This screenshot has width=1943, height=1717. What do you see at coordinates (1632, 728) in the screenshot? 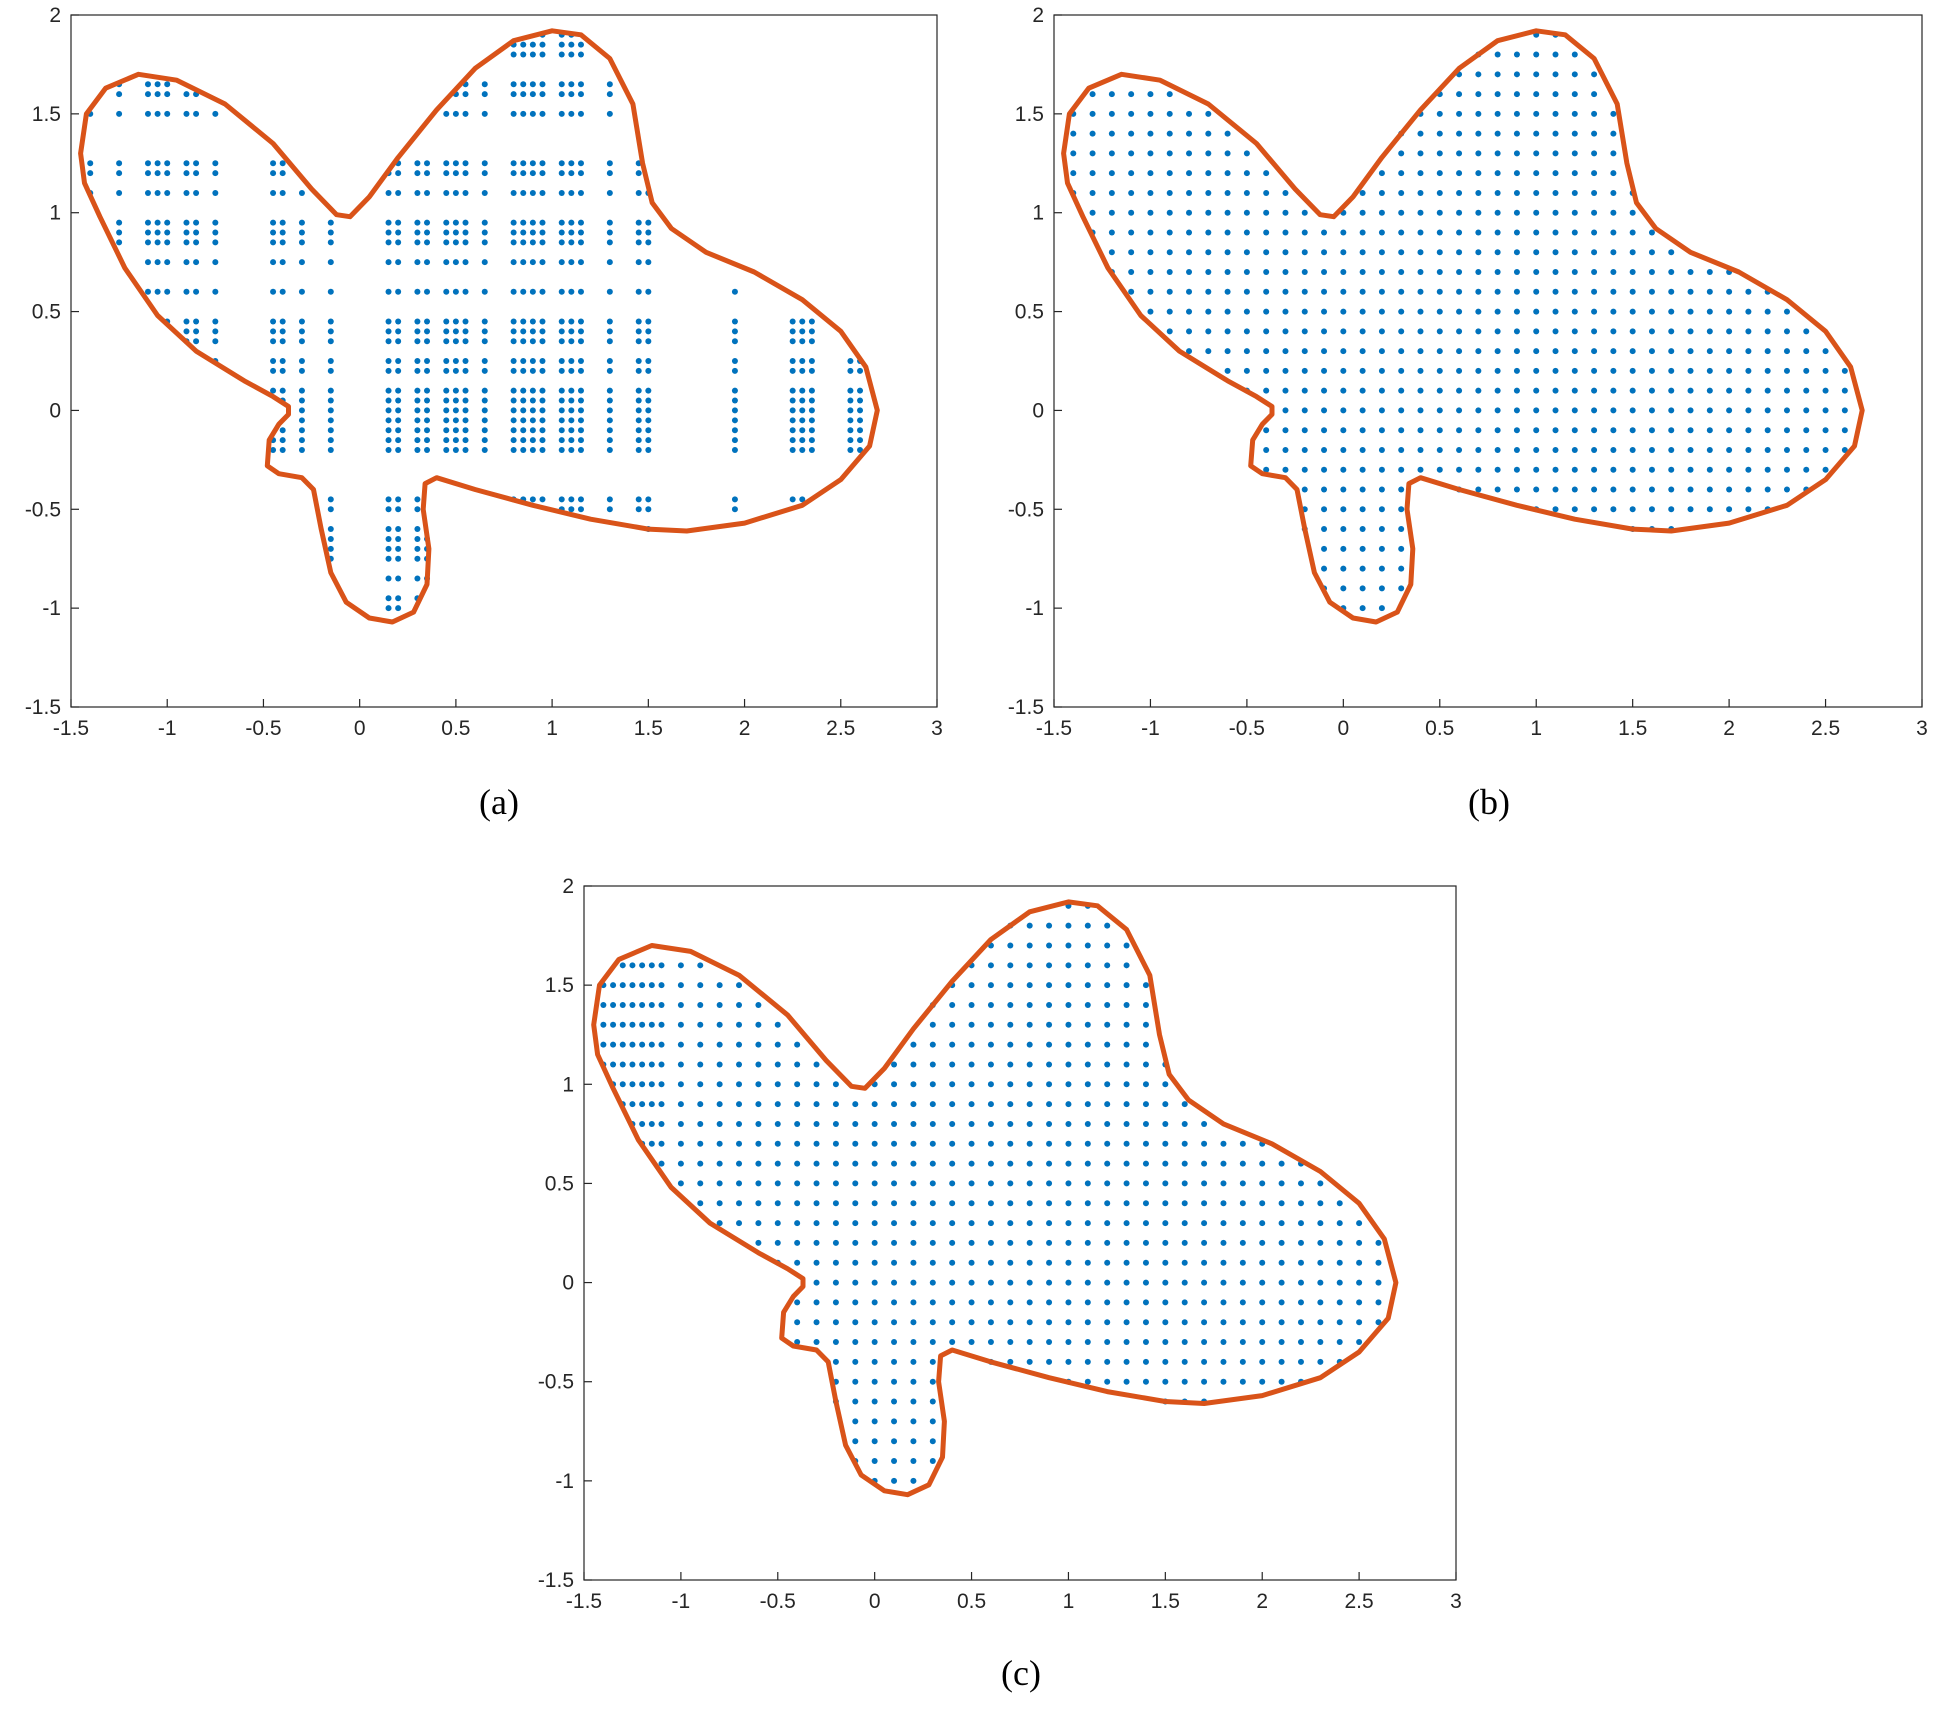
I see `x-tick-label: 1.5` at bounding box center [1632, 728].